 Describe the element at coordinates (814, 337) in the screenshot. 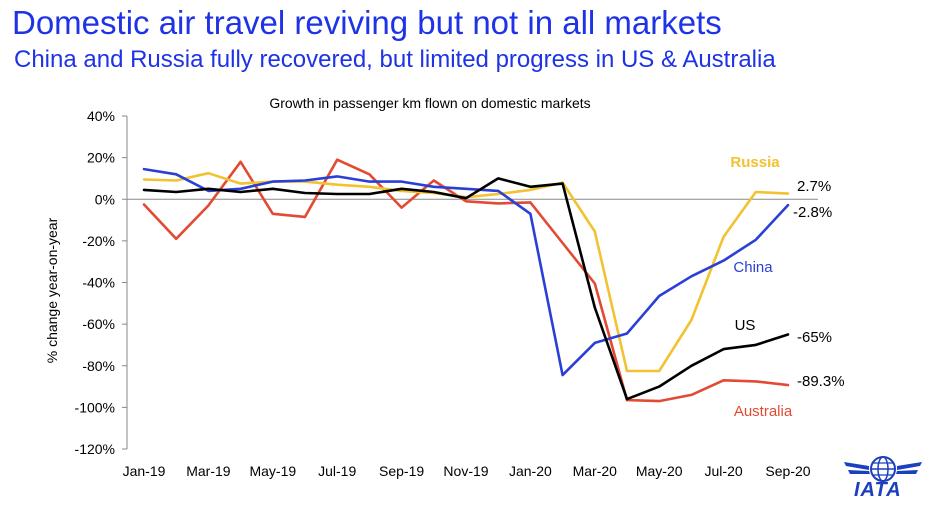

I see `end-value-label-us: -65%` at that location.